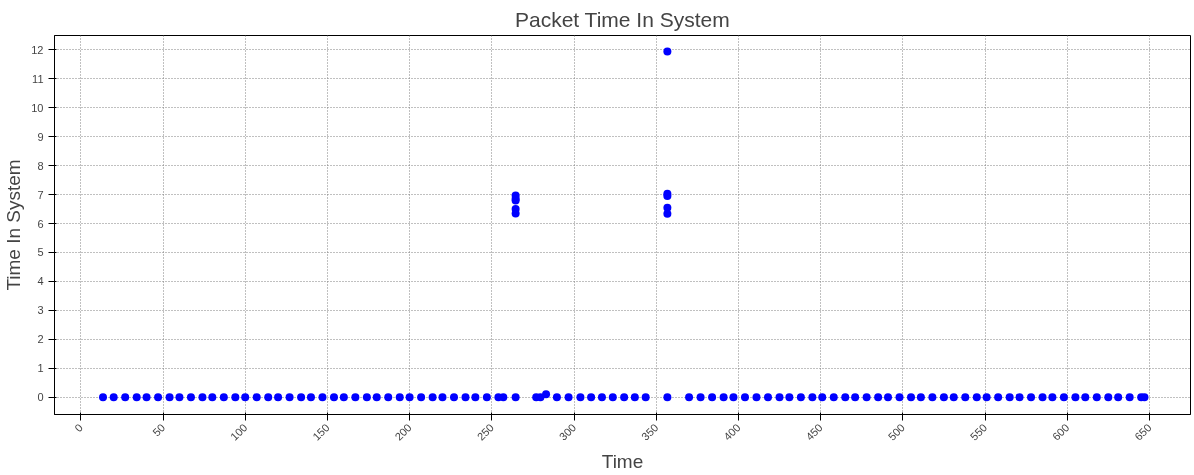 Image resolution: width=1194 pixels, height=475 pixels. Describe the element at coordinates (814, 432) in the screenshot. I see `x-tick-label: 450` at that location.